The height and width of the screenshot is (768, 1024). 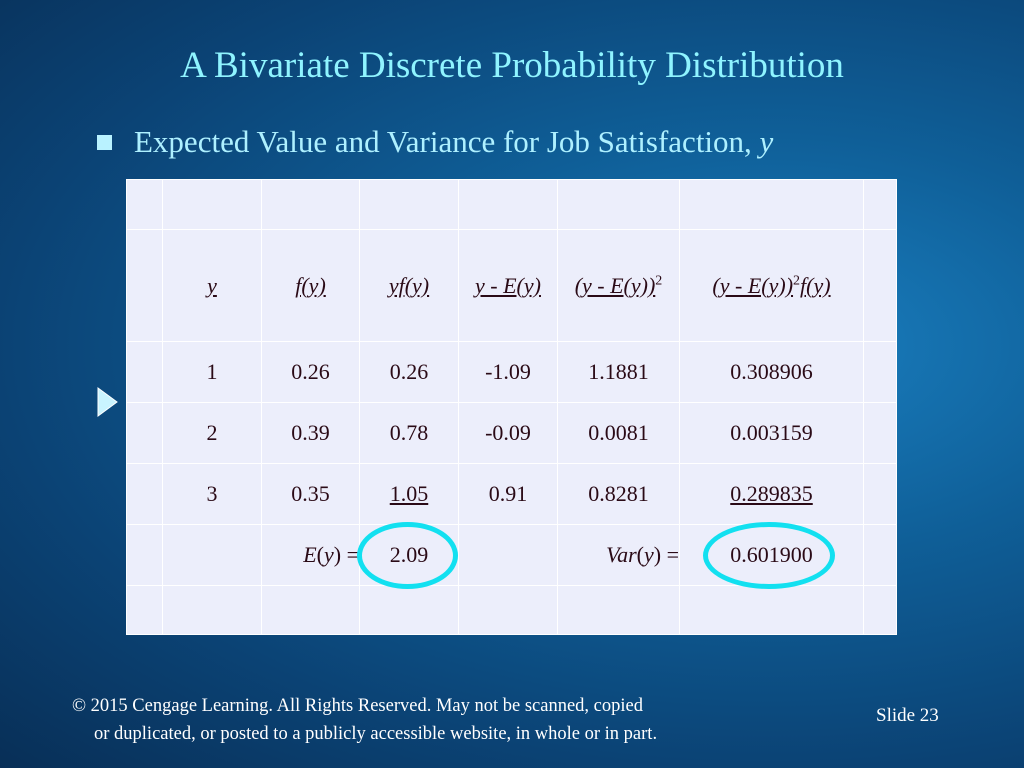 What do you see at coordinates (310, 555) in the screenshot?
I see `expected-value-label: E(y) =` at bounding box center [310, 555].